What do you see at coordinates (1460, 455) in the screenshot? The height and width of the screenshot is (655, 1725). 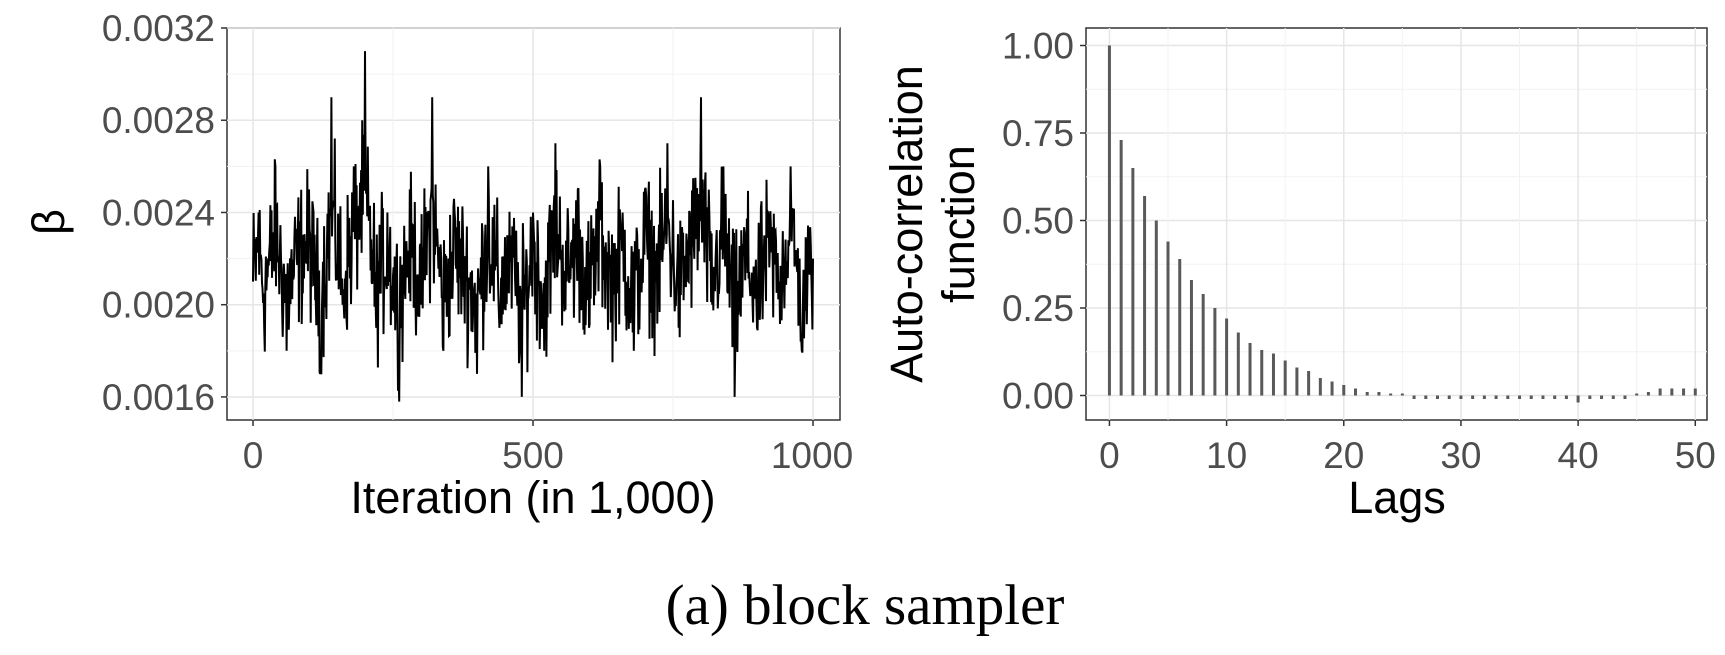 I see `acf-x-tick-label: 30` at bounding box center [1460, 455].